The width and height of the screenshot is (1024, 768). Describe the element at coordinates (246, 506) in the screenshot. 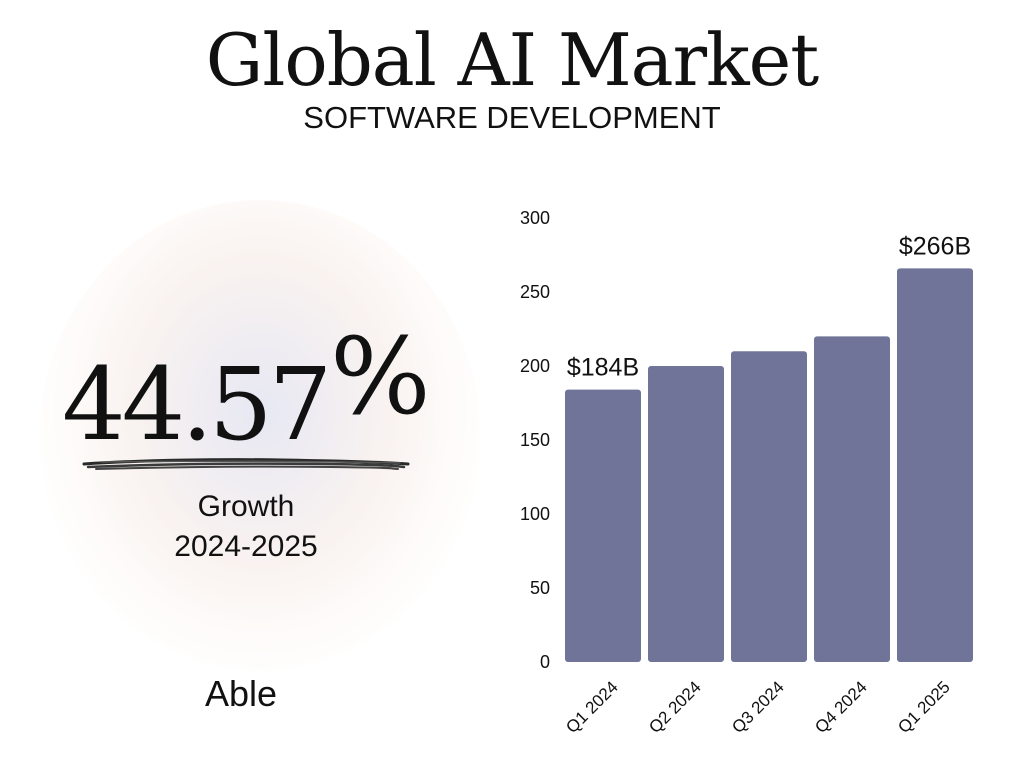

I see `growth-label: Growth` at that location.